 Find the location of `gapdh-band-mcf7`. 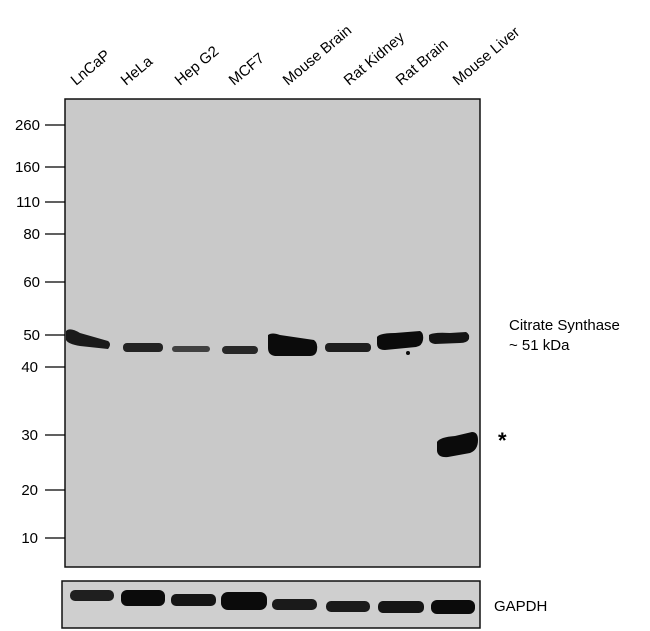

gapdh-band-mcf7 is located at coordinates (244, 601).